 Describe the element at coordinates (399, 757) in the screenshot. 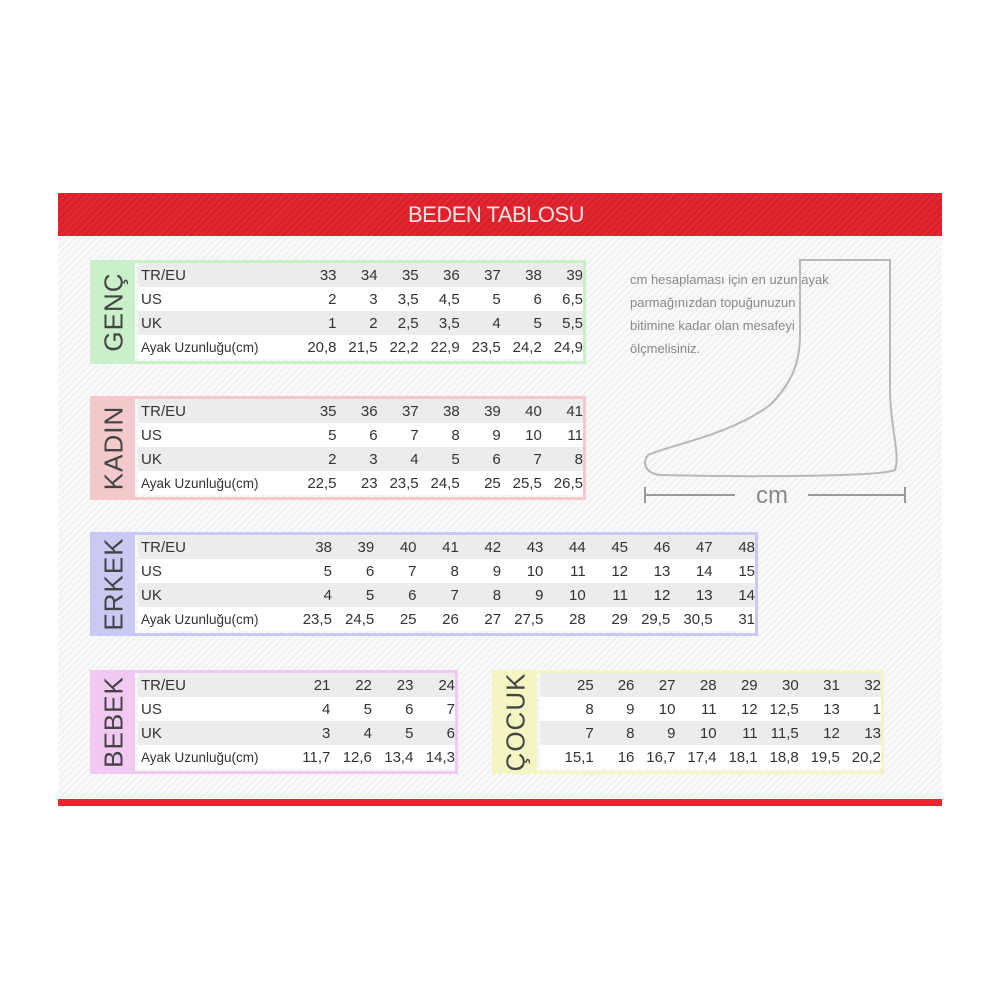

I see `size-cell: 13,4` at that location.